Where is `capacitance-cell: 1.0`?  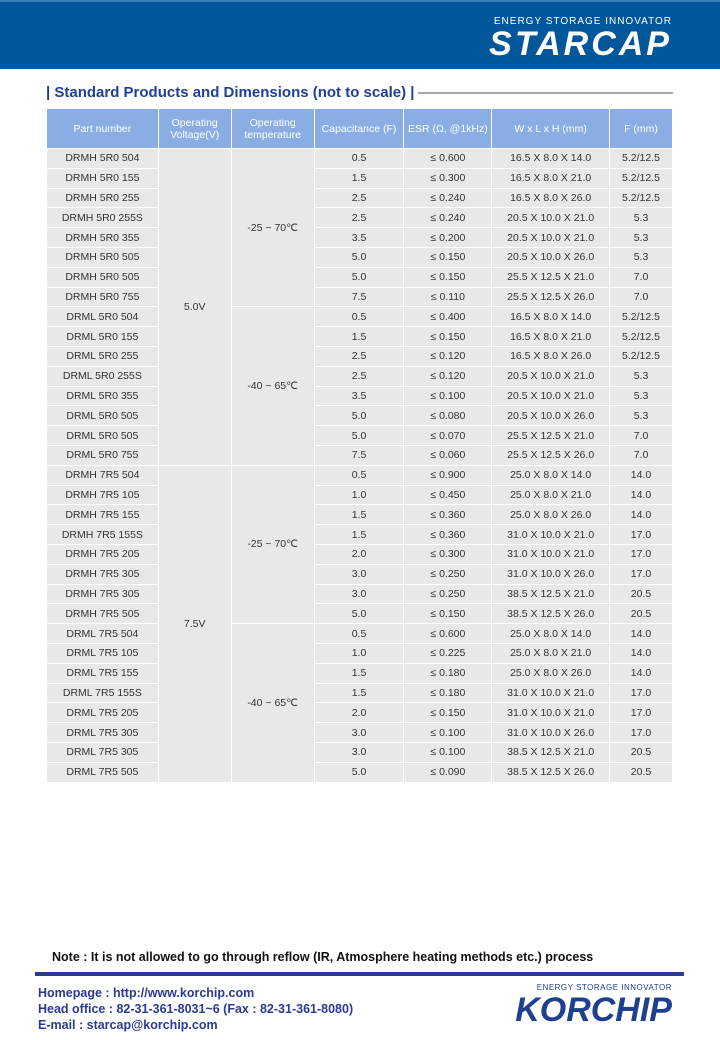
capacitance-cell: 1.0 is located at coordinates (359, 495).